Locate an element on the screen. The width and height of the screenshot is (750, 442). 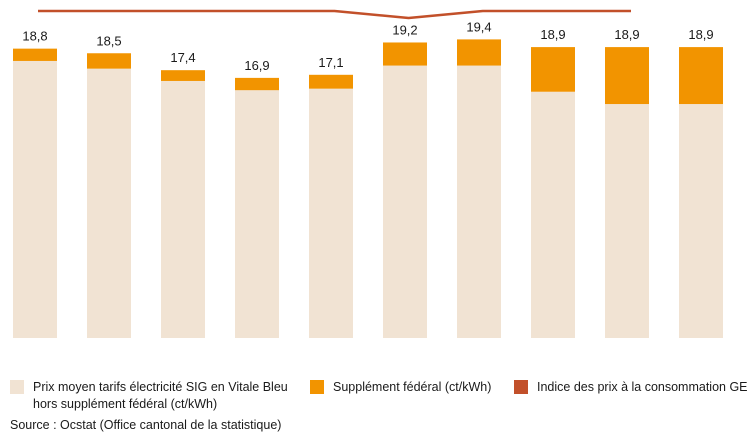
total-label-2013: 16,9 is located at coordinates (256, 65).